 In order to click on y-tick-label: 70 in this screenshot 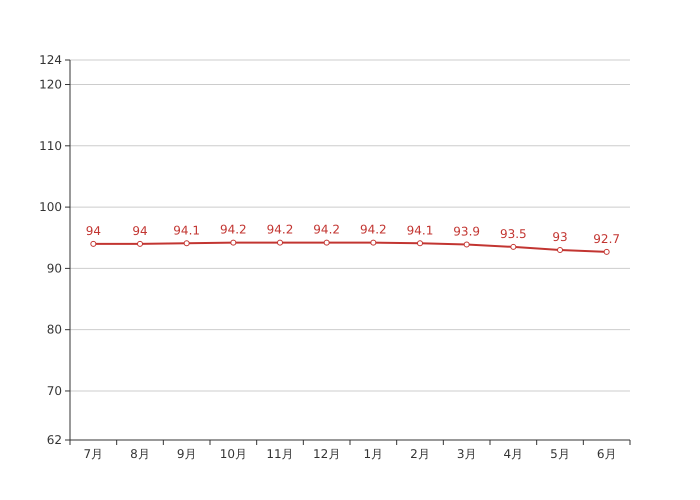, I will do `click(54, 391)`.